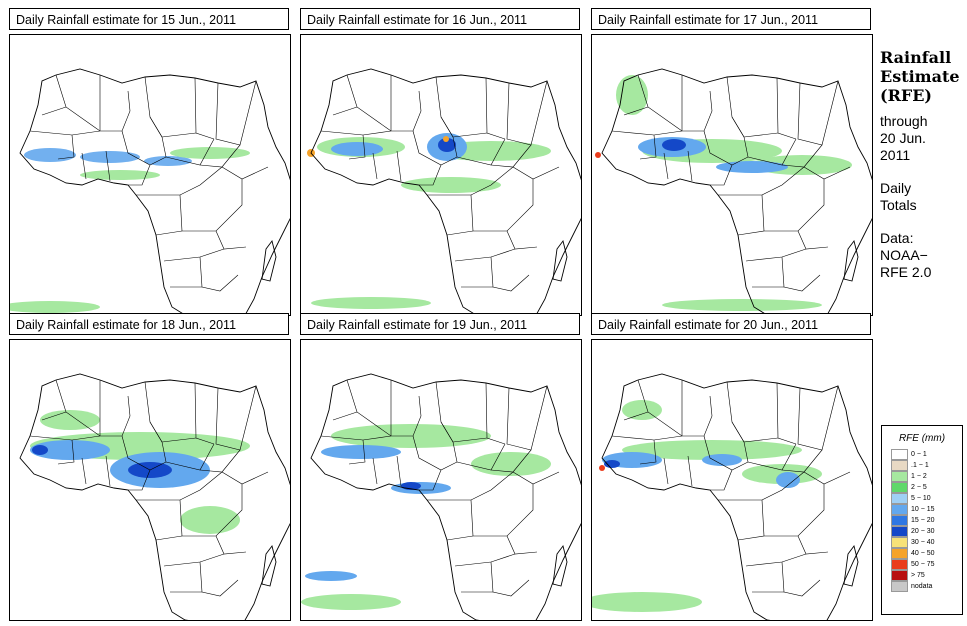 The height and width of the screenshot is (626, 967). I want to click on legend-label: 15 − 20, so click(923, 520).